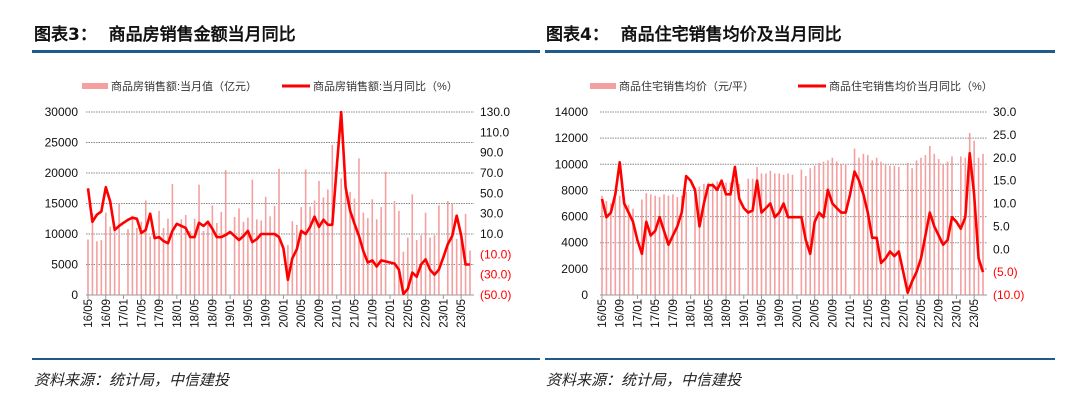 This screenshot has width=1080, height=404. What do you see at coordinates (887, 313) in the screenshot?
I see `x-tick-label: 21/09` at bounding box center [887, 313].